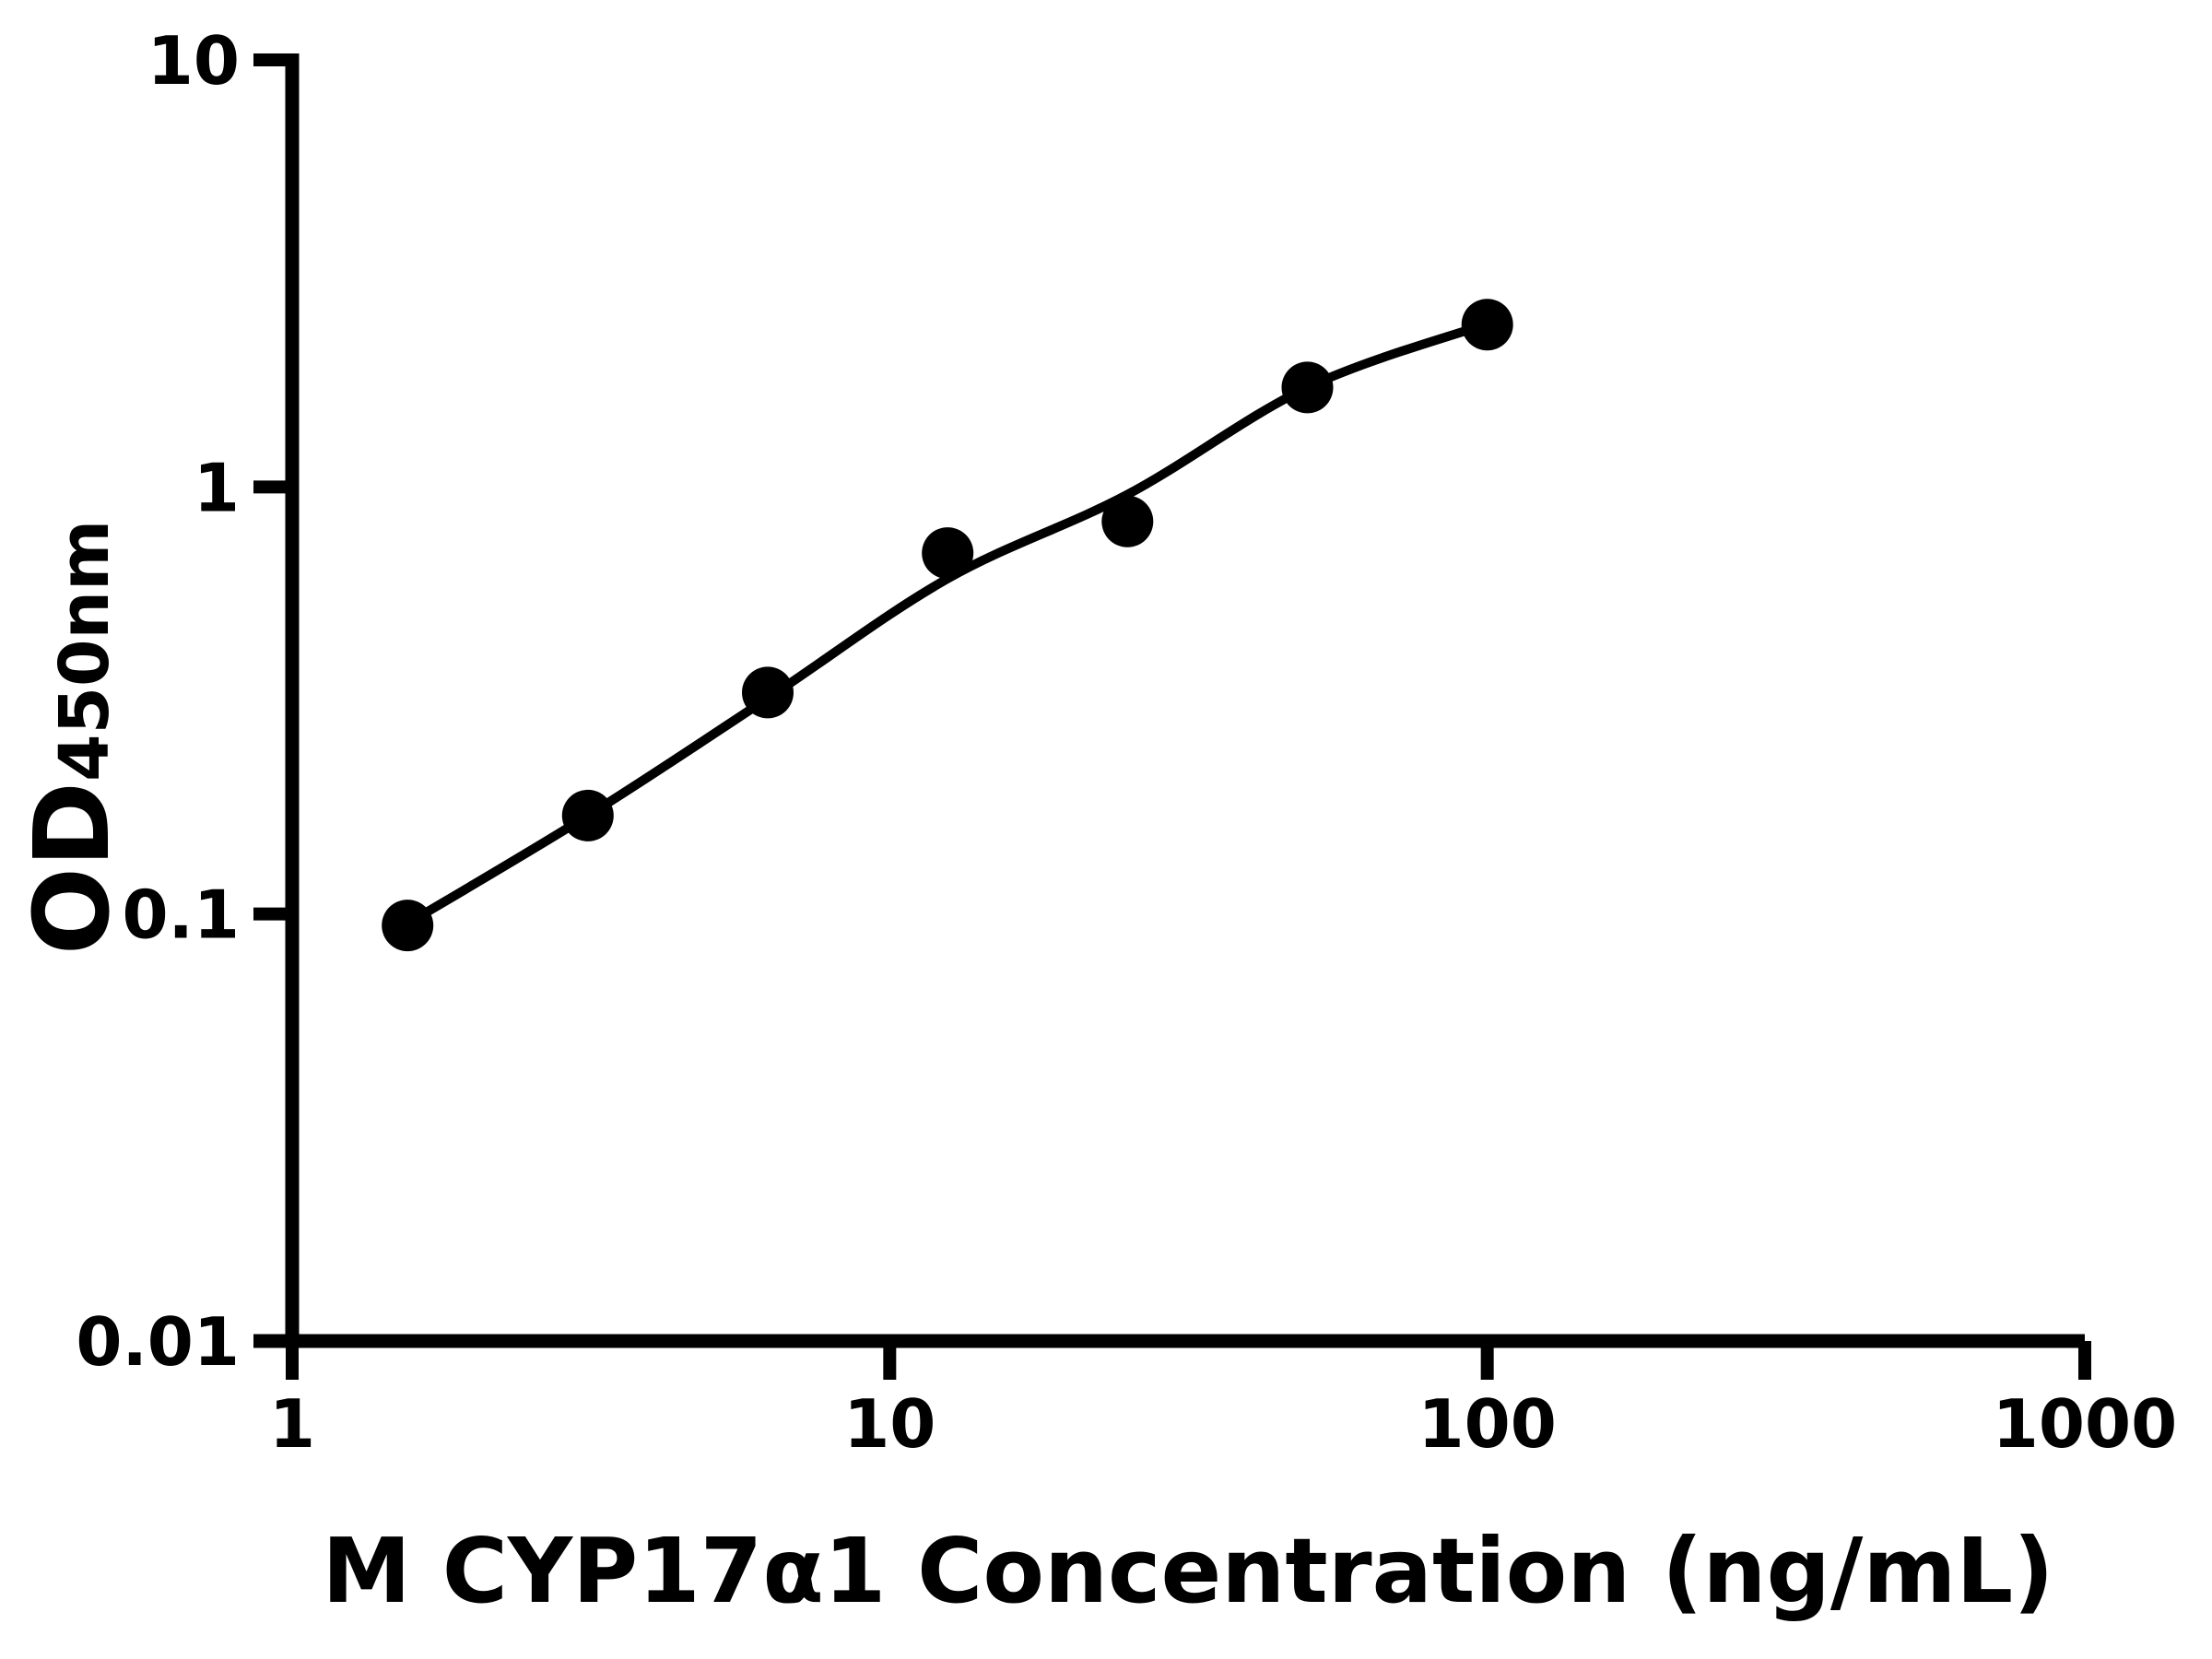 This screenshot has height=1659, width=2212. What do you see at coordinates (217, 487) in the screenshot?
I see `y-tick-label: 1` at bounding box center [217, 487].